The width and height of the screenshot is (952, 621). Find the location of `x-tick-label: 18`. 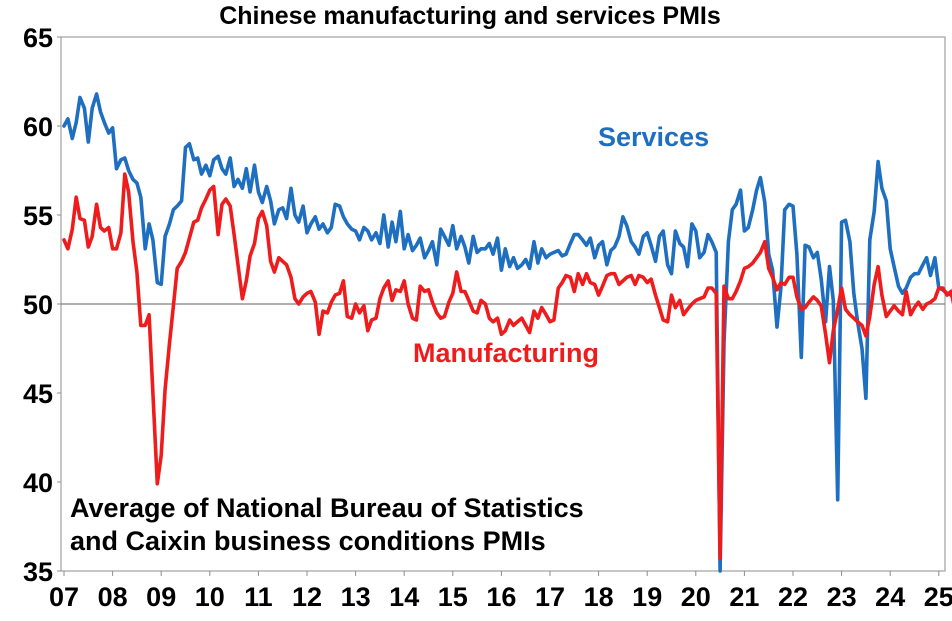

x-tick-label: 18 is located at coordinates (599, 597).